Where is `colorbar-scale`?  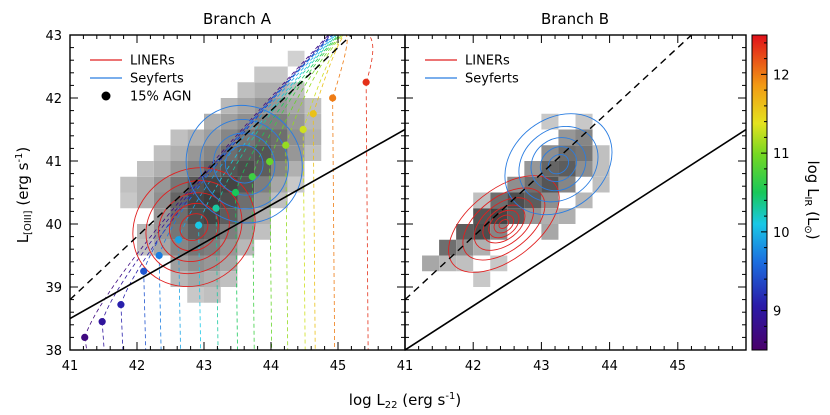
colorbar-scale is located at coordinates (759, 192).